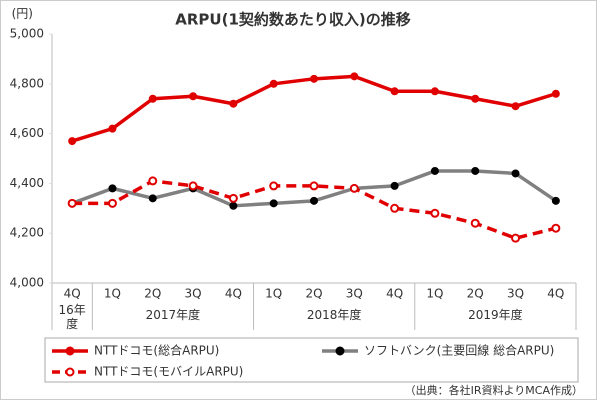  What do you see at coordinates (292, 20) in the screenshot?
I see `chart-title: ARPU(1契約数あたり収入)の推移` at bounding box center [292, 20].